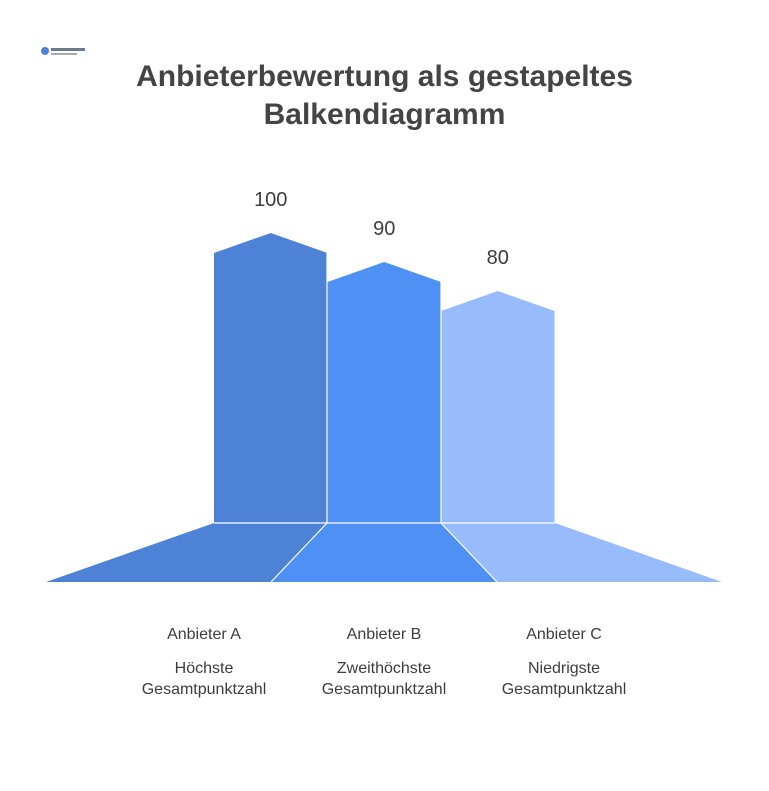 Image resolution: width=769 pixels, height=791 pixels. Describe the element at coordinates (204, 679) in the screenshot. I see `category-description-a: Höchste Gesamtpunktzahl` at that location.